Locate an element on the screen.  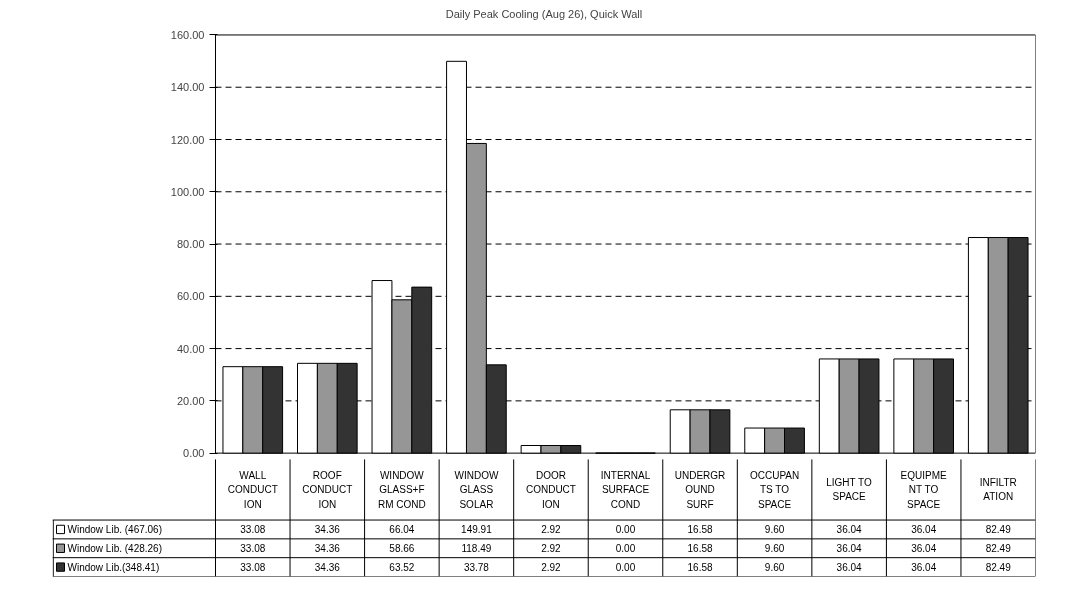
x-tick-label: WALL CONDUCTION is located at coordinates (252, 489).